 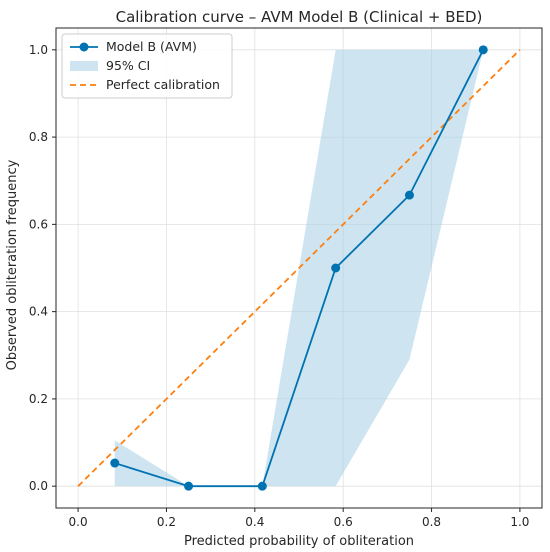 What do you see at coordinates (254, 522) in the screenshot?
I see `x-tick-label: 0.4` at bounding box center [254, 522].